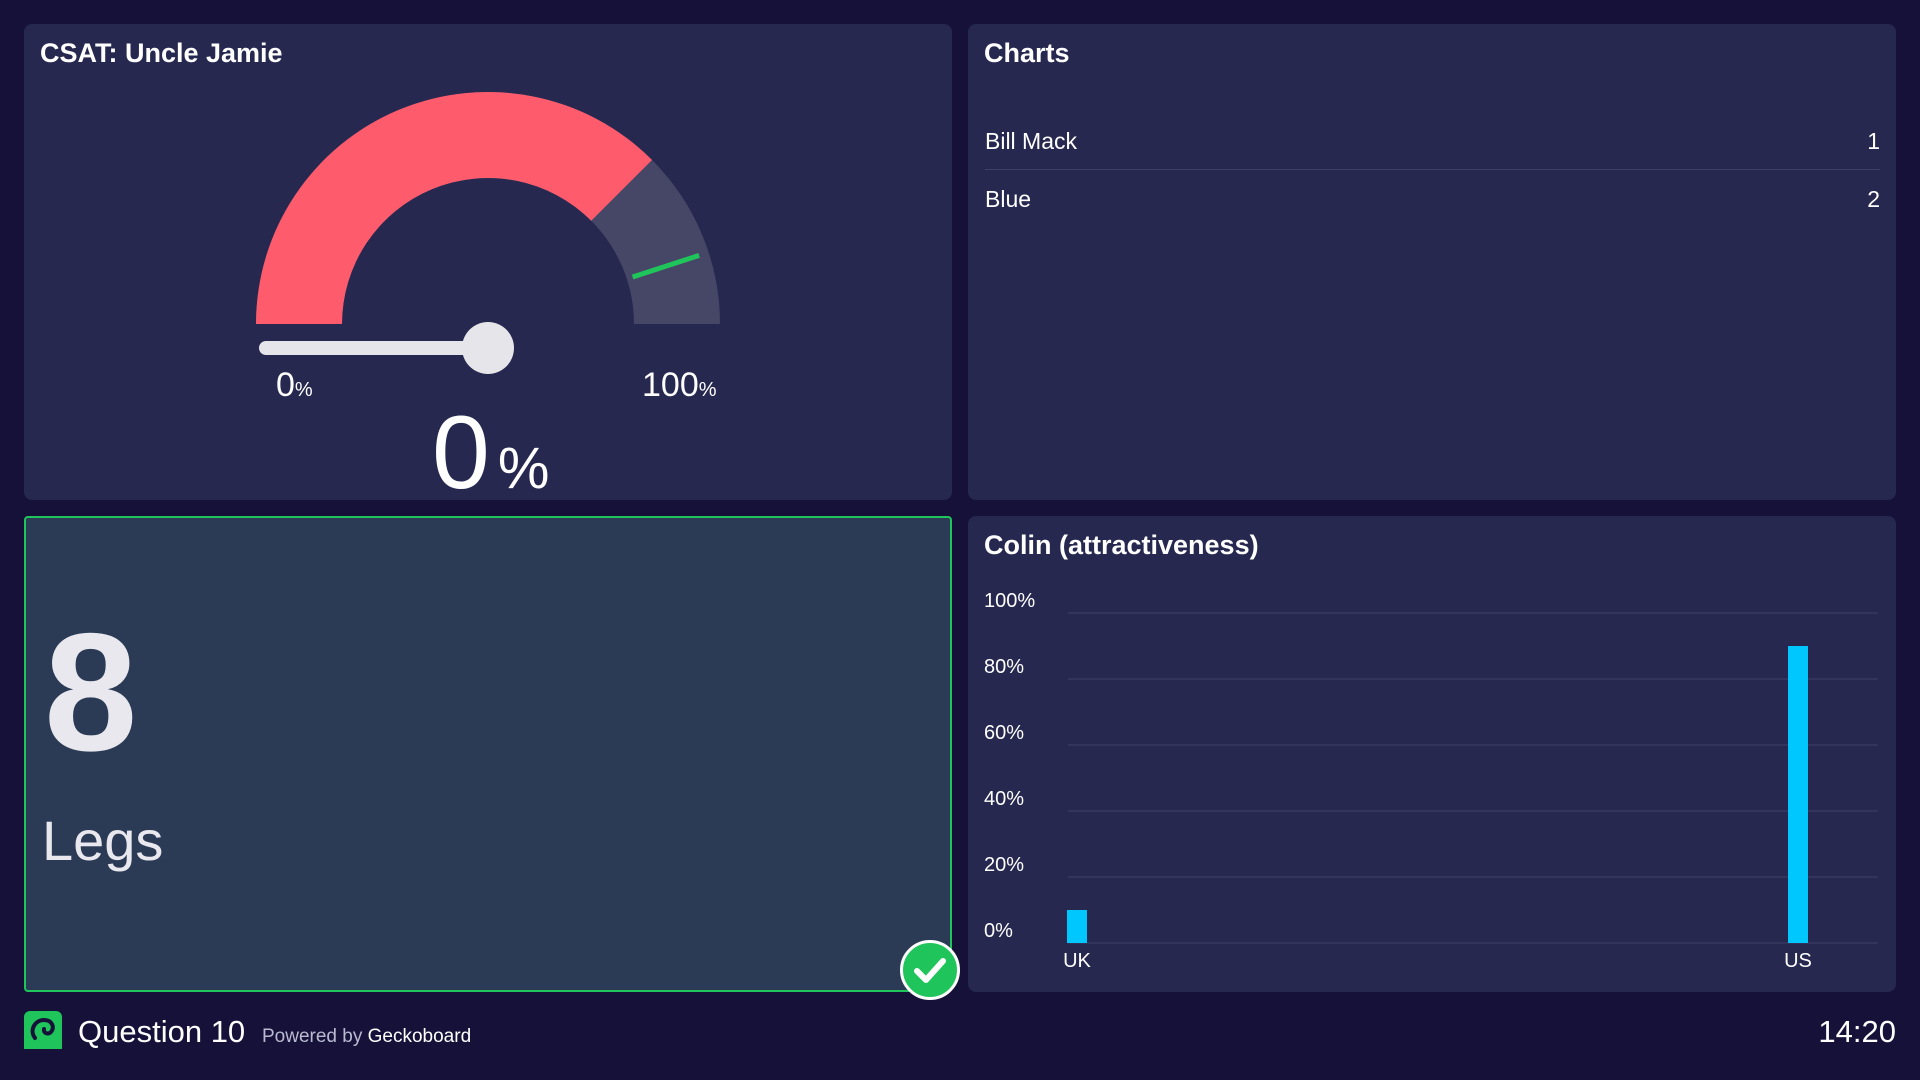 The width and height of the screenshot is (1920, 1080). What do you see at coordinates (1027, 53) in the screenshot?
I see `widget-title: Charts` at bounding box center [1027, 53].